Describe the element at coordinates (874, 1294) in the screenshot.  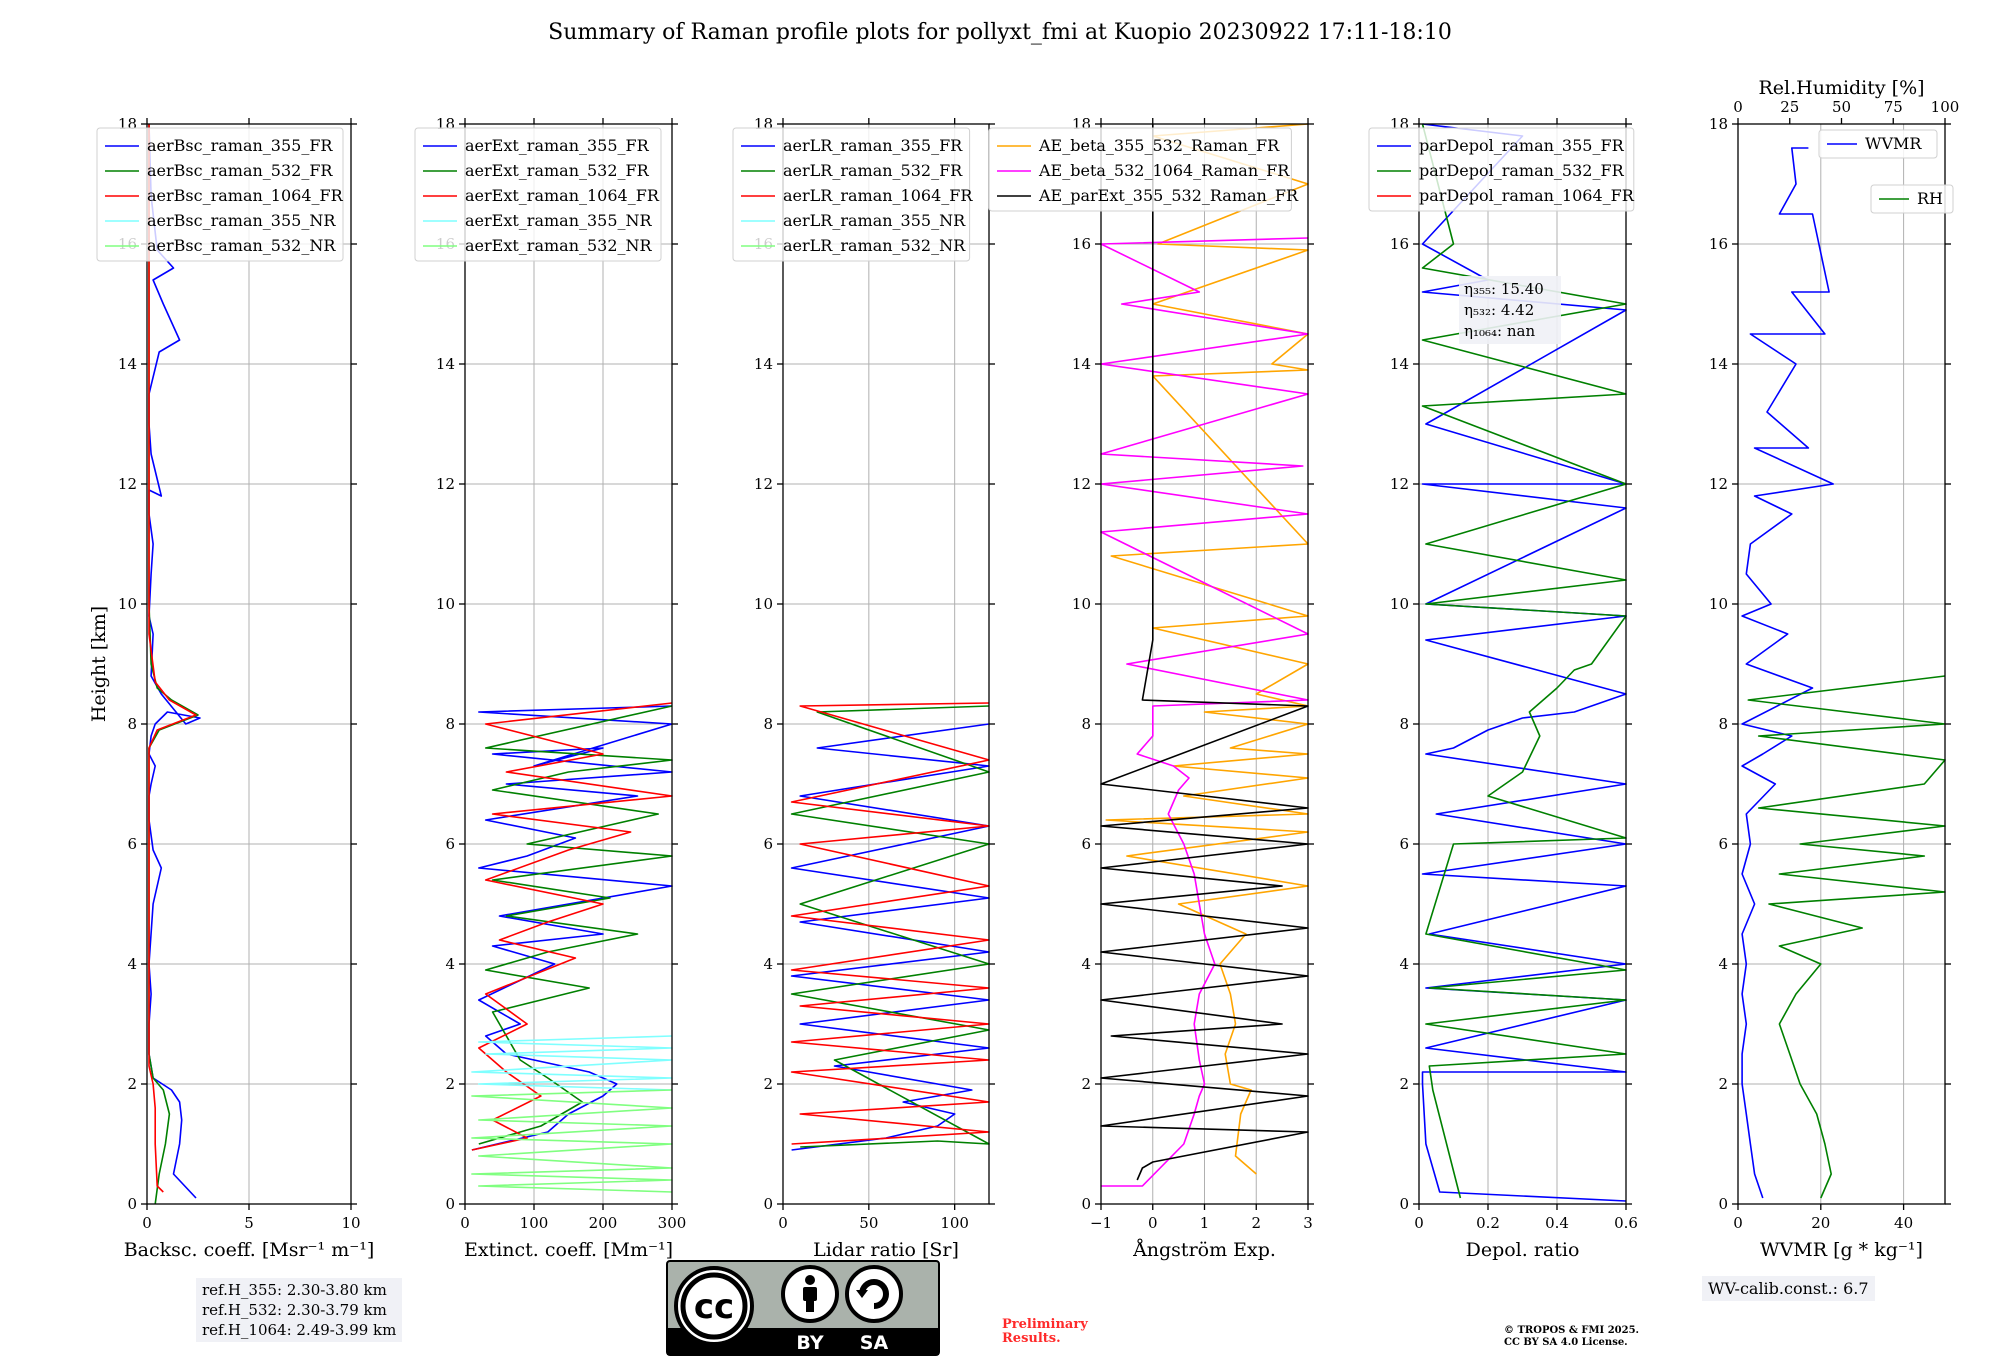
I see `sa-icon` at that location.